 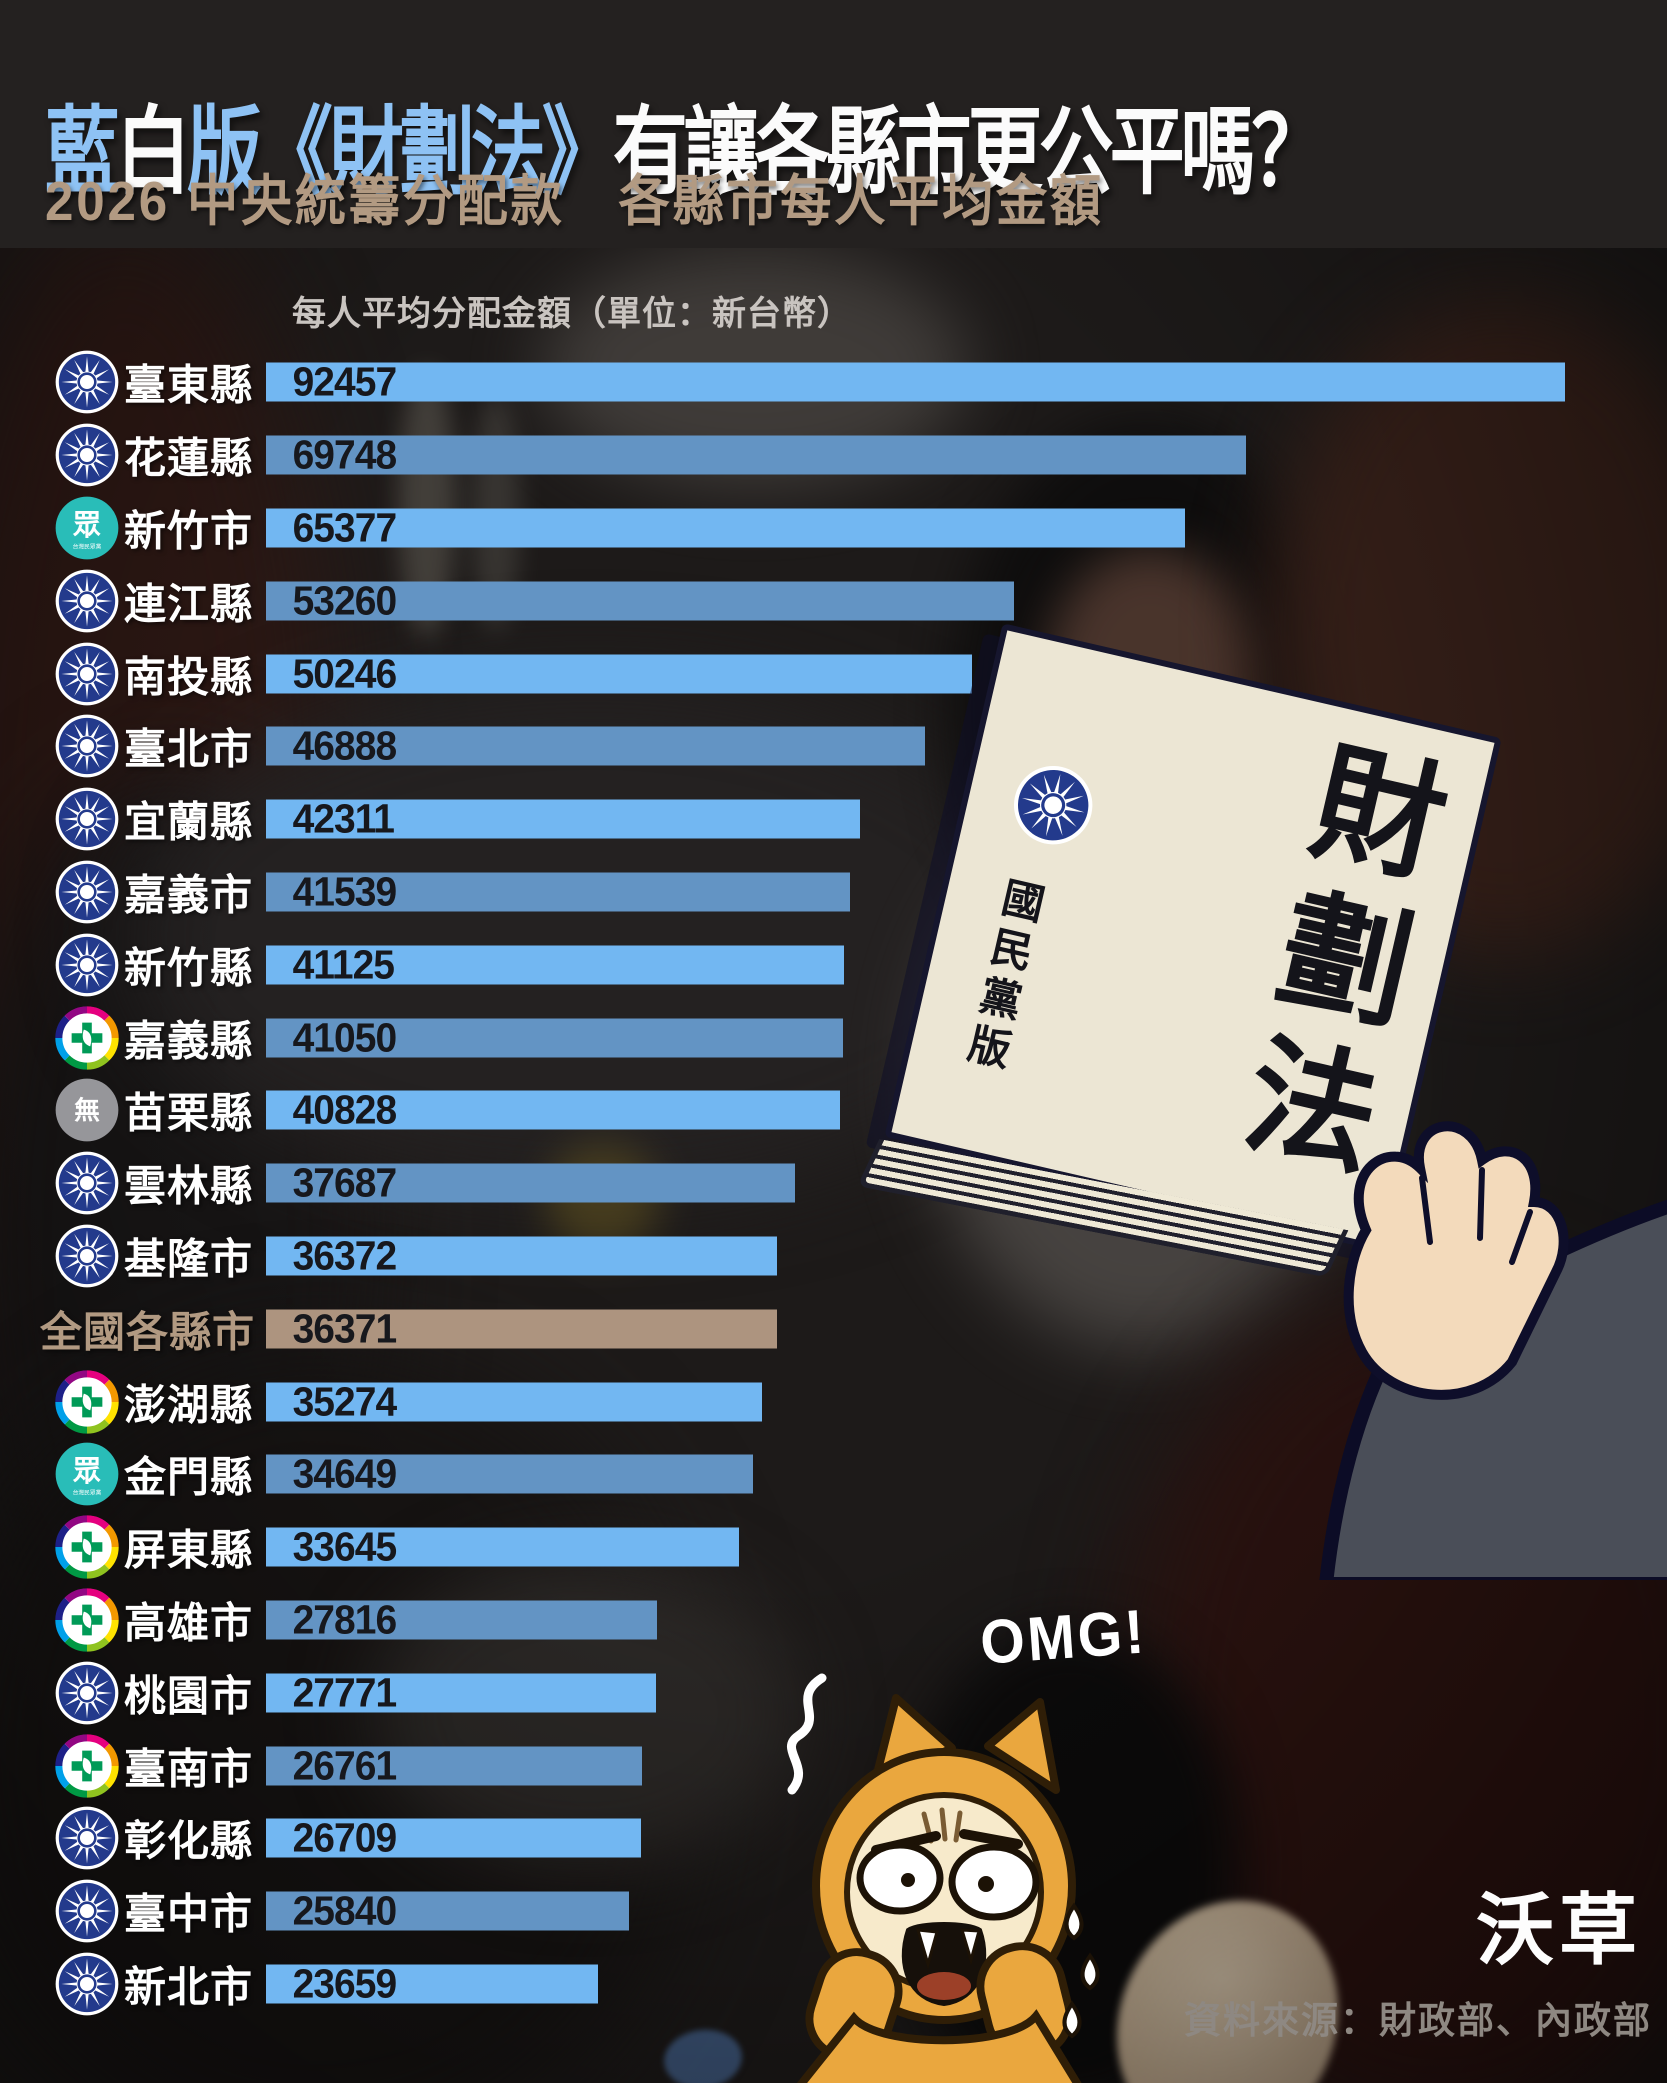 I want to click on county-label: 嘉義縣, so click(x=189, y=1041).